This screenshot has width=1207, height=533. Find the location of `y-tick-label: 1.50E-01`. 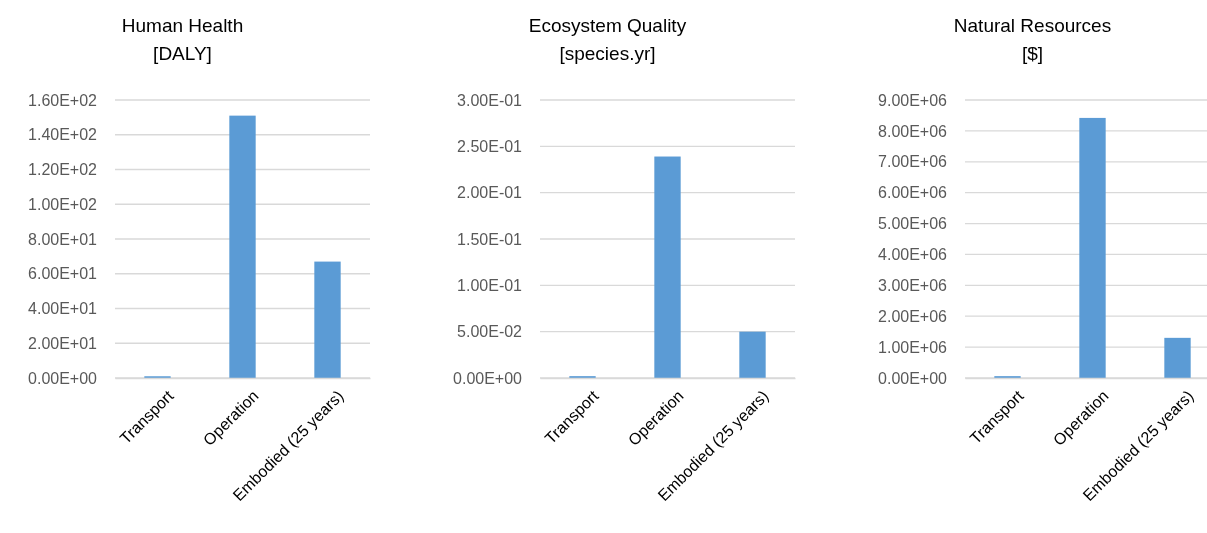

y-tick-label: 1.50E-01 is located at coordinates (490, 239).